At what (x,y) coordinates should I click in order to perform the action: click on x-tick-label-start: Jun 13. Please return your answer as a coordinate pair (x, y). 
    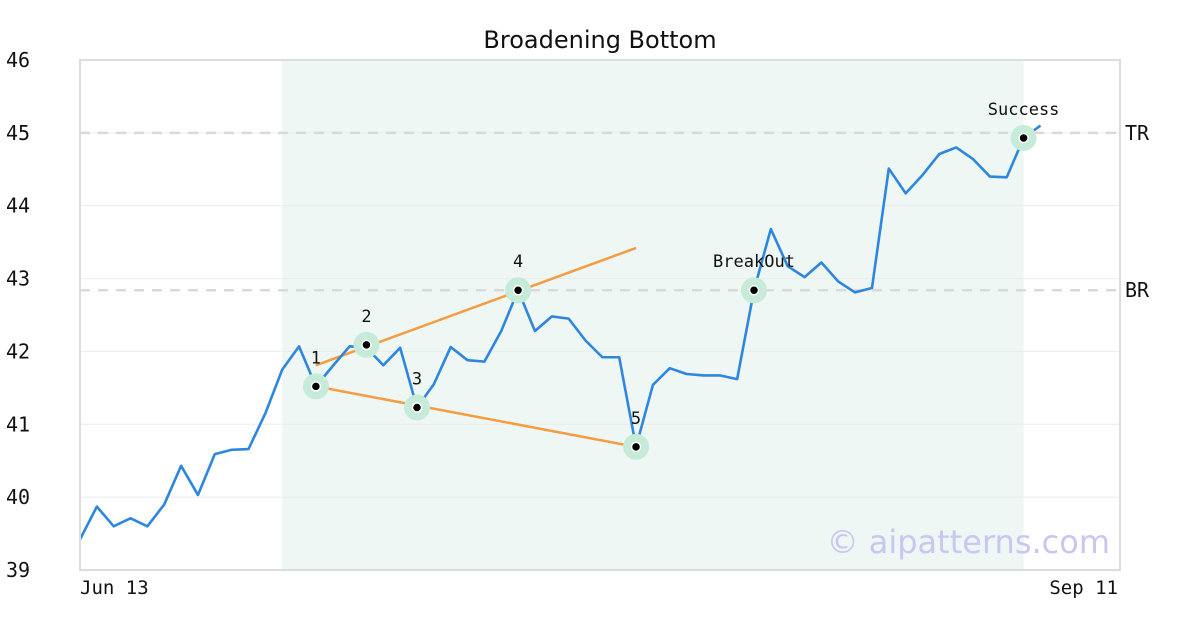
    Looking at the image, I should click on (114, 588).